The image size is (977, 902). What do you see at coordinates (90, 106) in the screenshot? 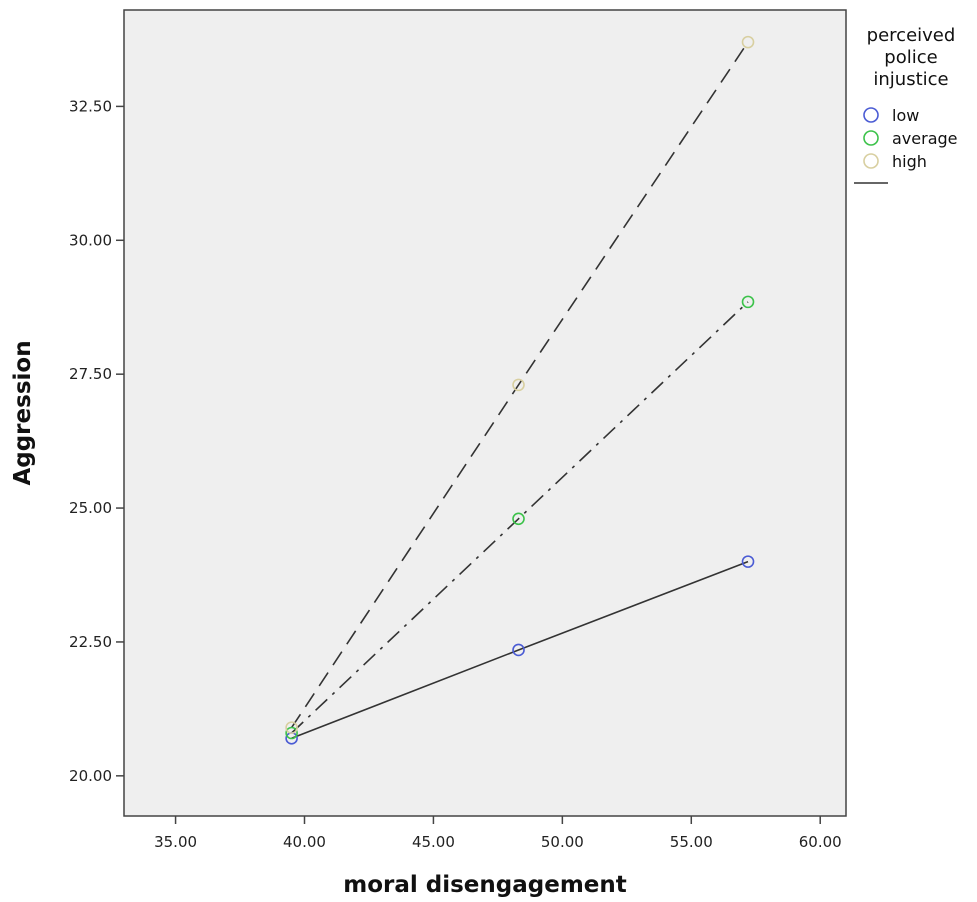
I see `y-tick-label: 32.50` at bounding box center [90, 106].